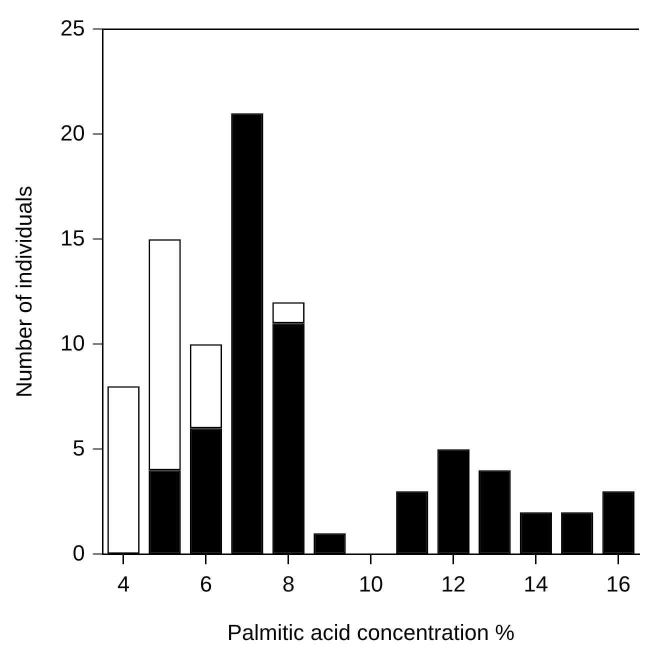 This screenshot has width=649, height=659. I want to click on x-tick-label: 8, so click(288, 583).